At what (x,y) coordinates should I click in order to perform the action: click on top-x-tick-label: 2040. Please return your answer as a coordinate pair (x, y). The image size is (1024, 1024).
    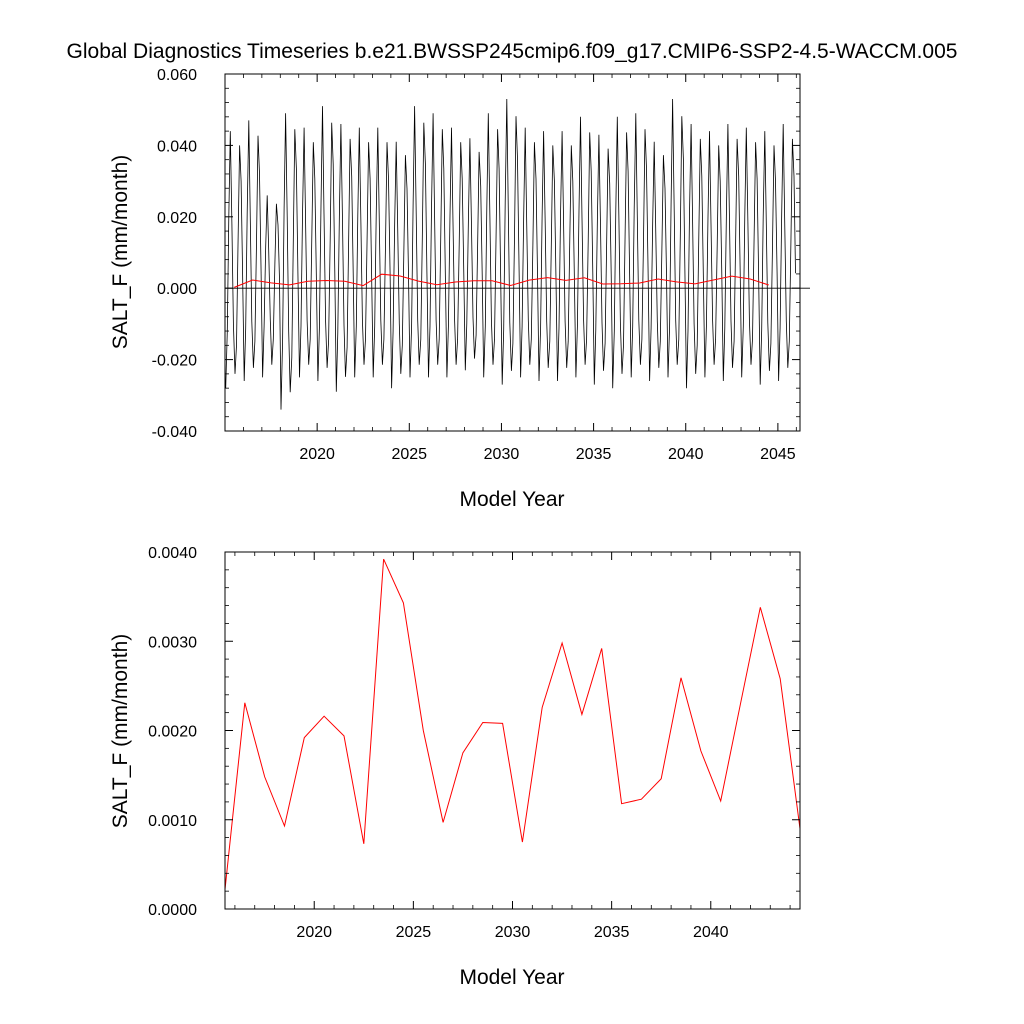
    Looking at the image, I should click on (686, 454).